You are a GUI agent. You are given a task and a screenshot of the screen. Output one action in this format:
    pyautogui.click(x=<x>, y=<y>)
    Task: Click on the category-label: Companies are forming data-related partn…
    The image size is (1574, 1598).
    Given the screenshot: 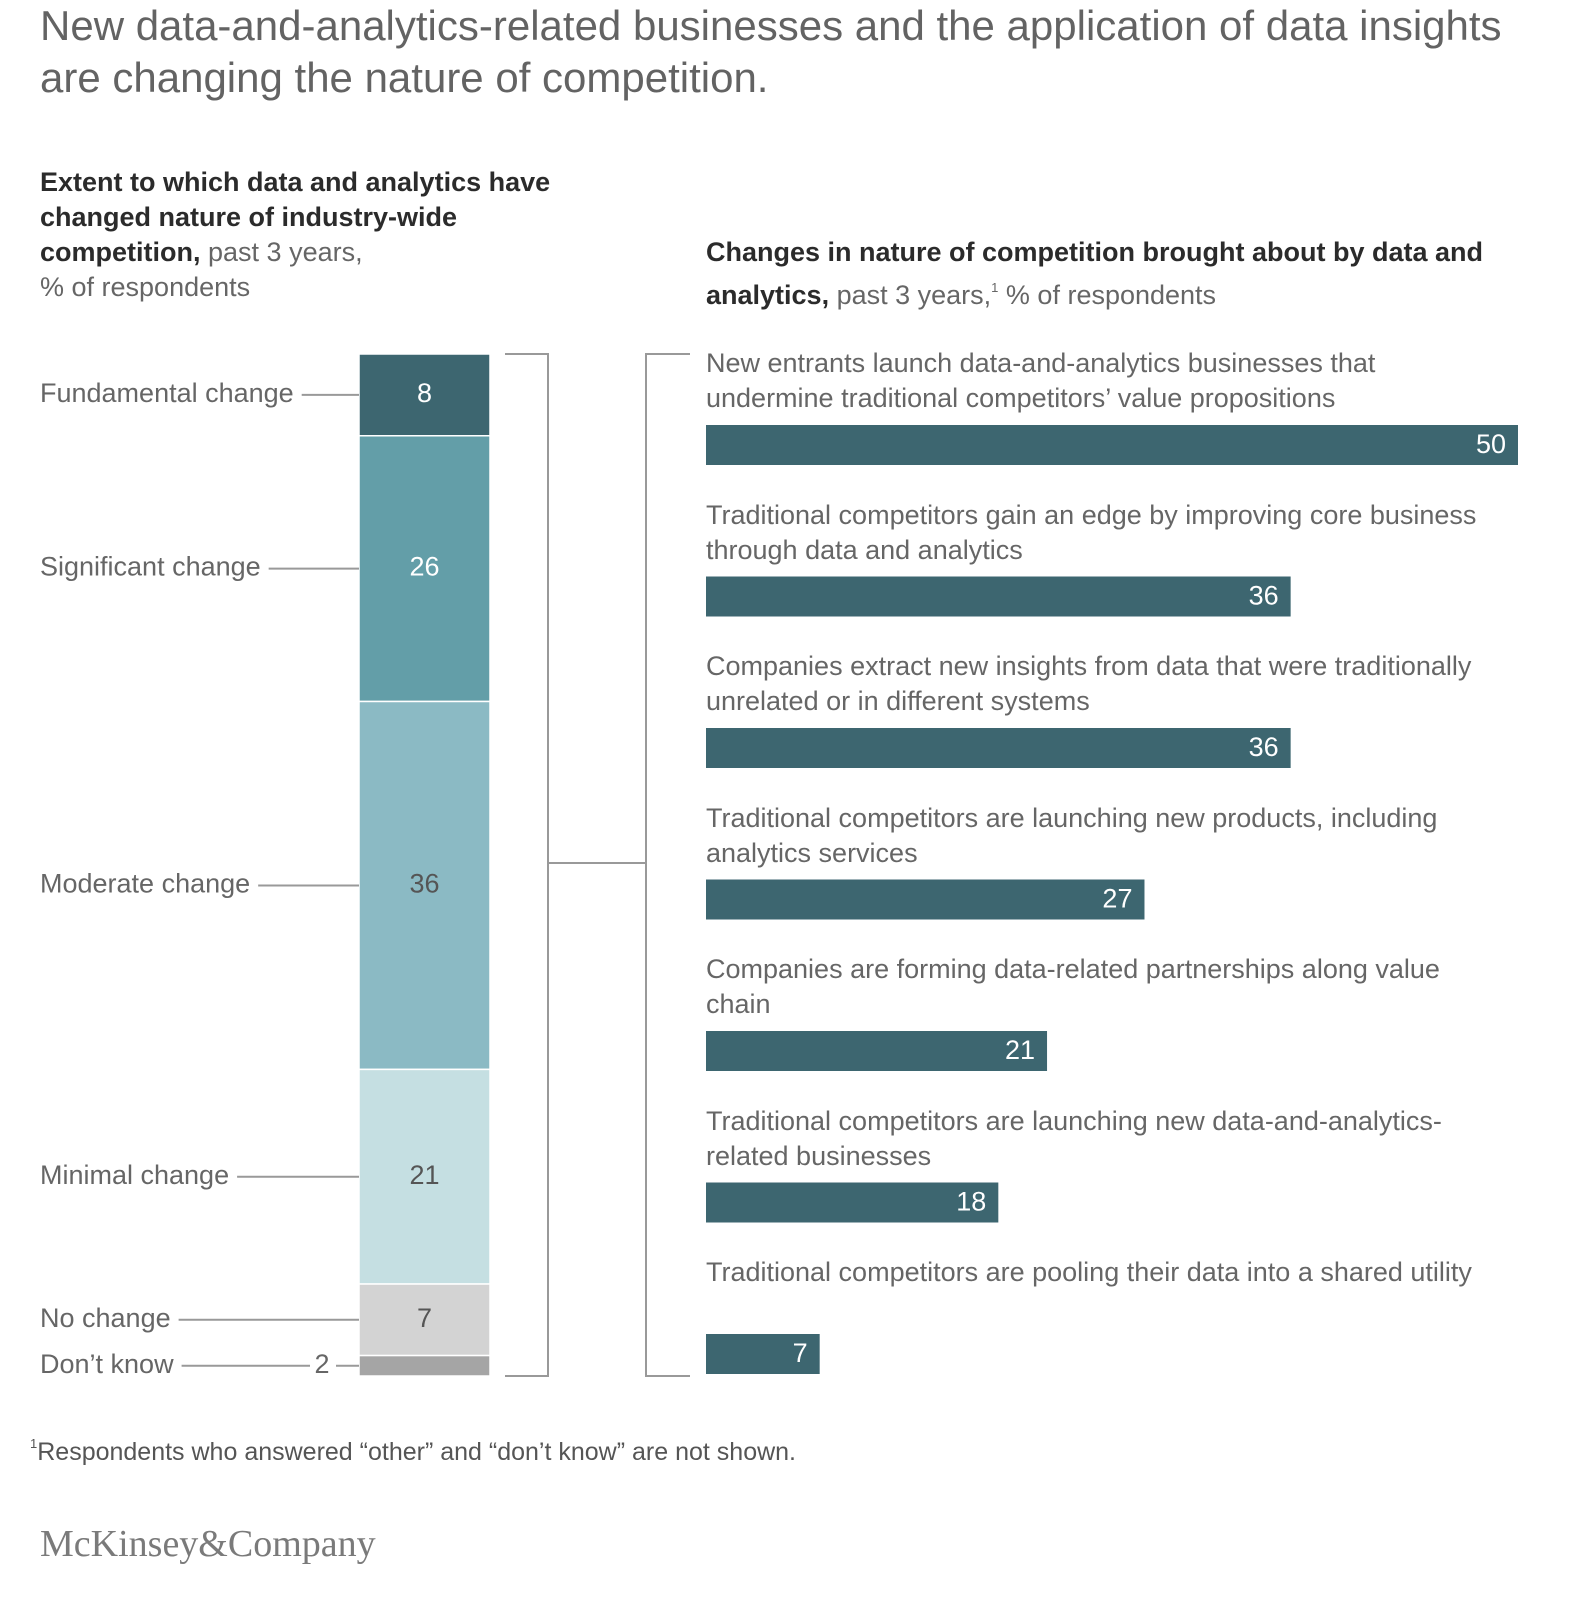 What is the action you would take?
    pyautogui.click(x=1073, y=986)
    